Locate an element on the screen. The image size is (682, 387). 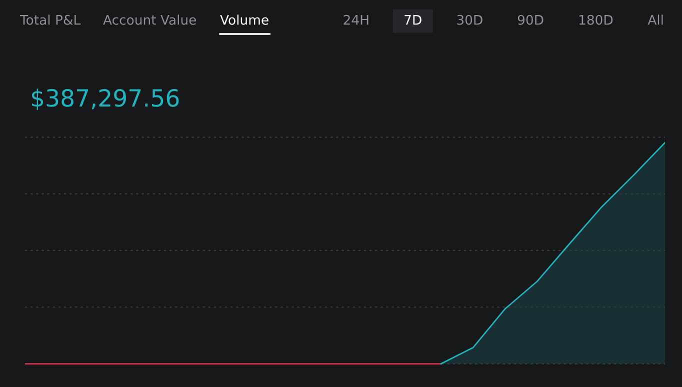
text: Total P&L is located at coordinates (50, 19).